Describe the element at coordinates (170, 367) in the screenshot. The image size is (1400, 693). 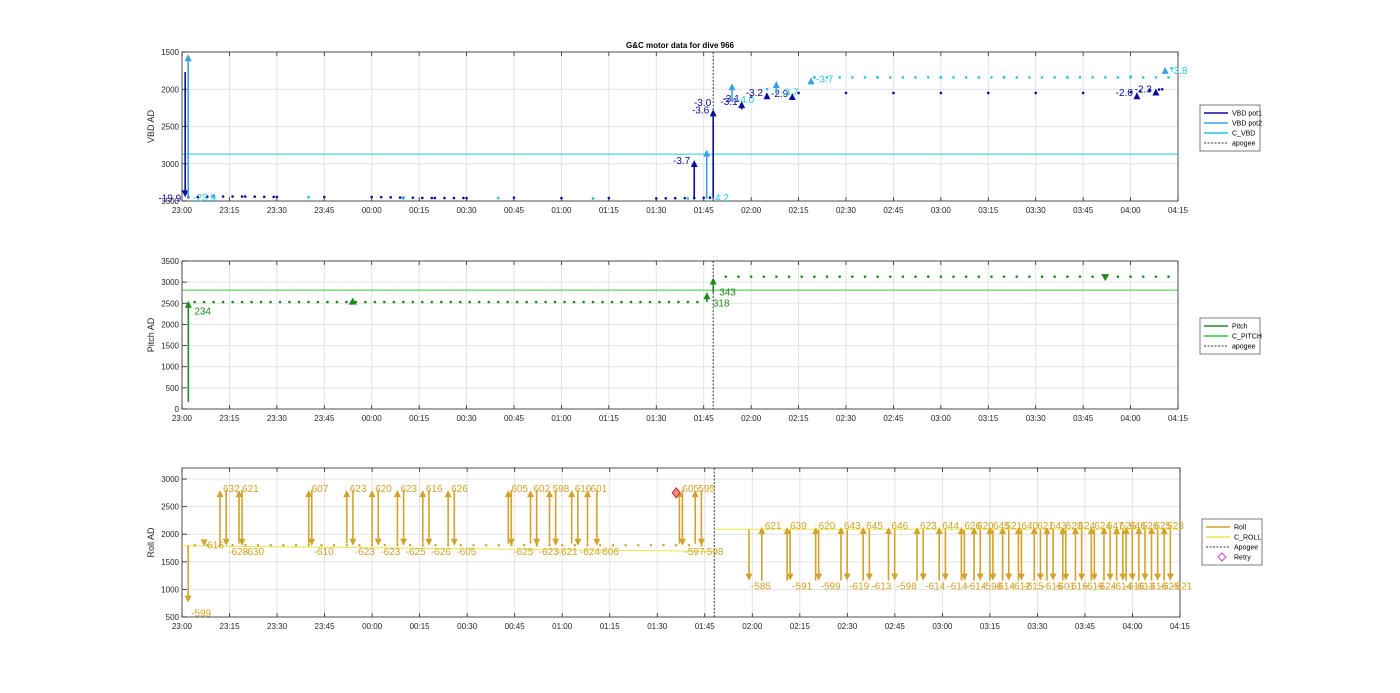
I see `ytick-label: 1000` at that location.